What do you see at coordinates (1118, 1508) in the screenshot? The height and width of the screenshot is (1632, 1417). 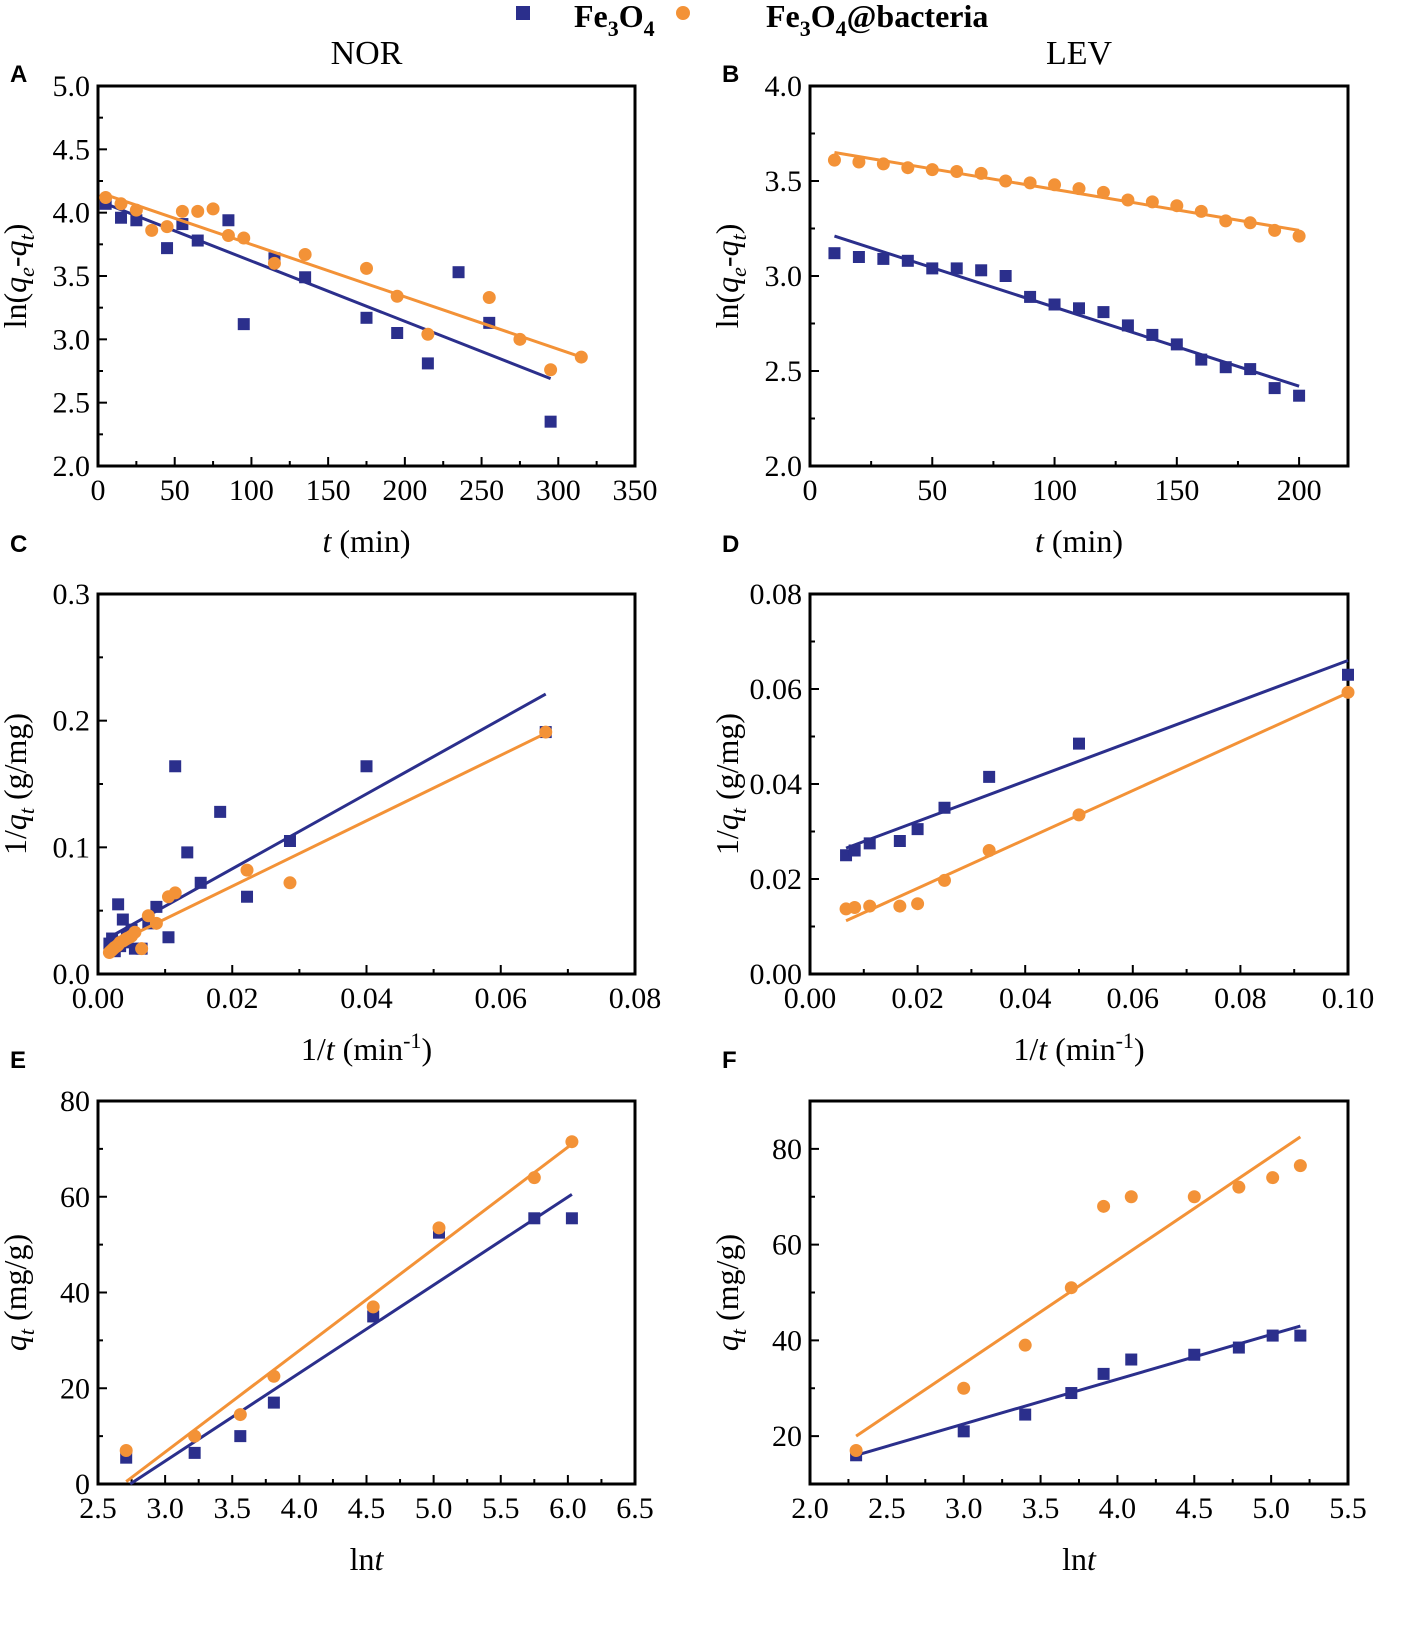 I see `x-tick-label: 4.0` at bounding box center [1118, 1508].